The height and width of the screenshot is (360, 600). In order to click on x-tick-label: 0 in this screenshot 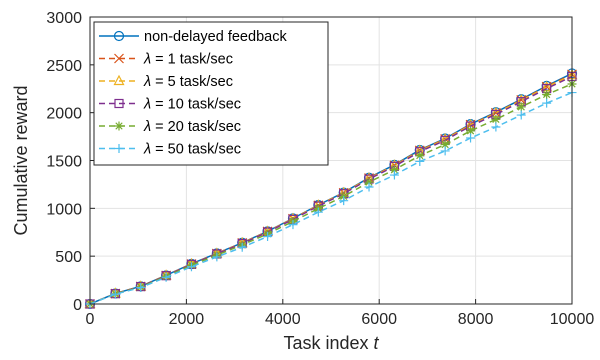, I will do `click(90, 319)`.